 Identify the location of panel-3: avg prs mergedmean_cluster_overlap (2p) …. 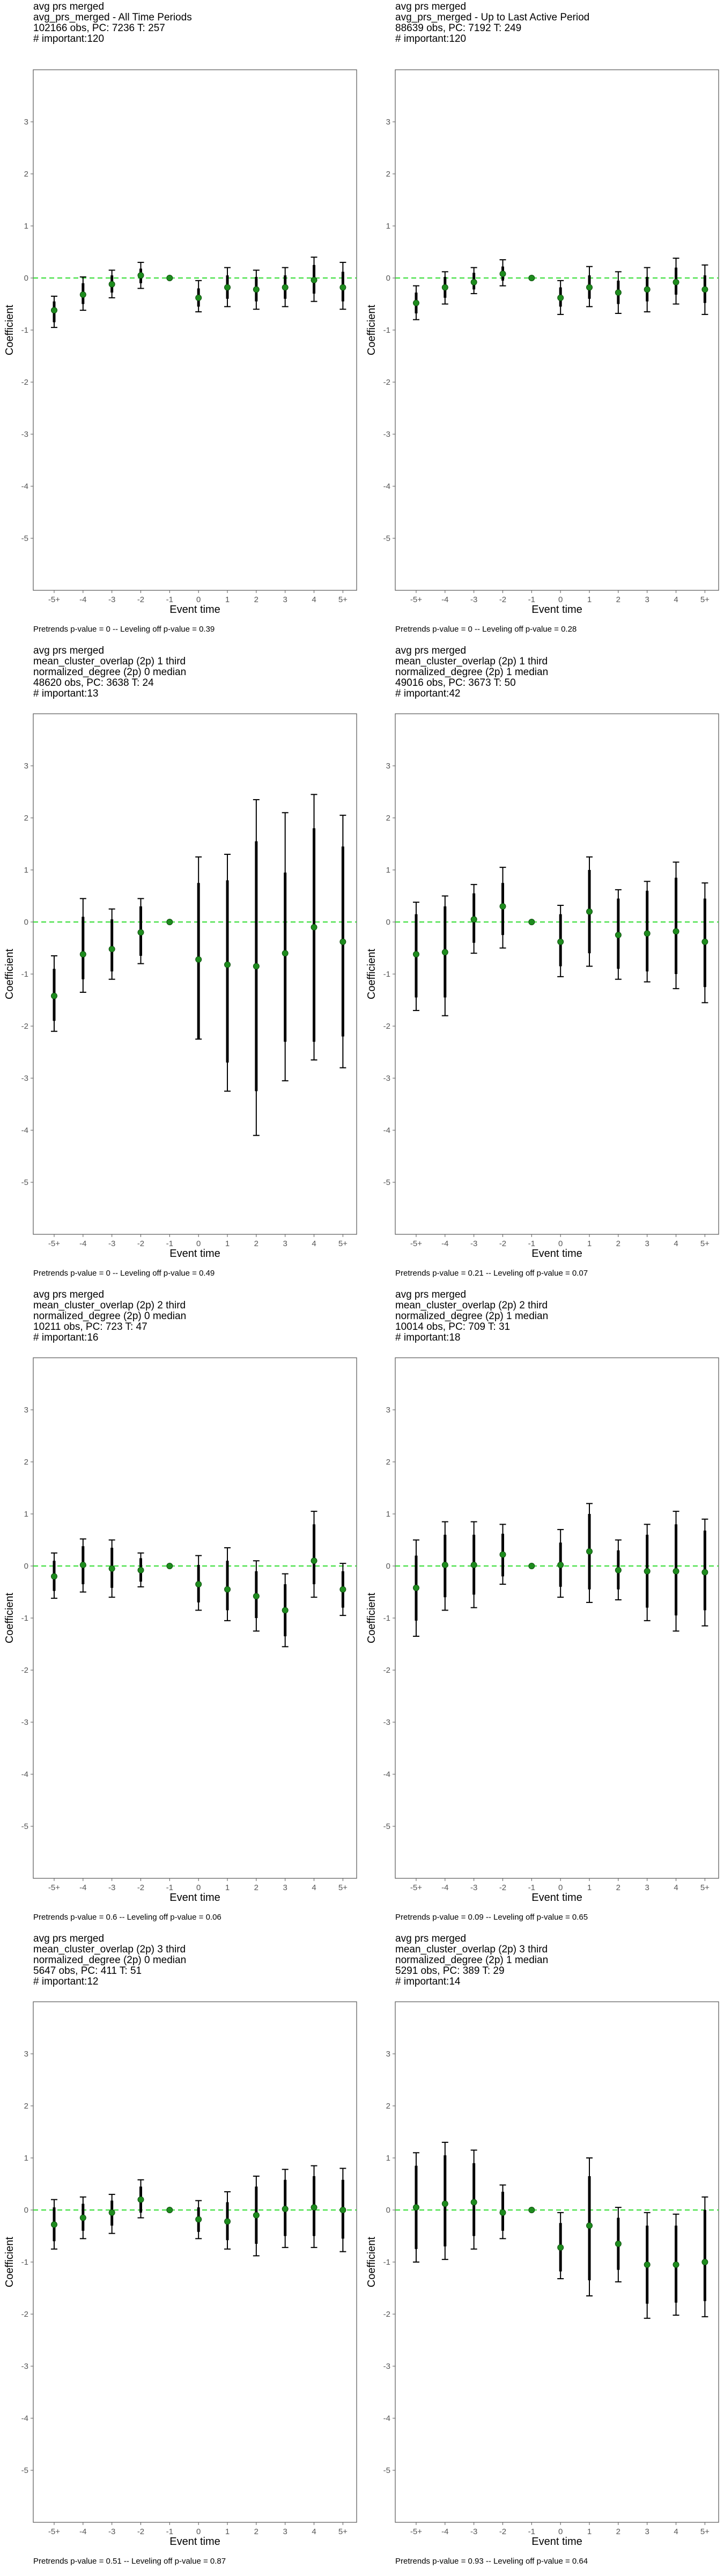
(180, 961).